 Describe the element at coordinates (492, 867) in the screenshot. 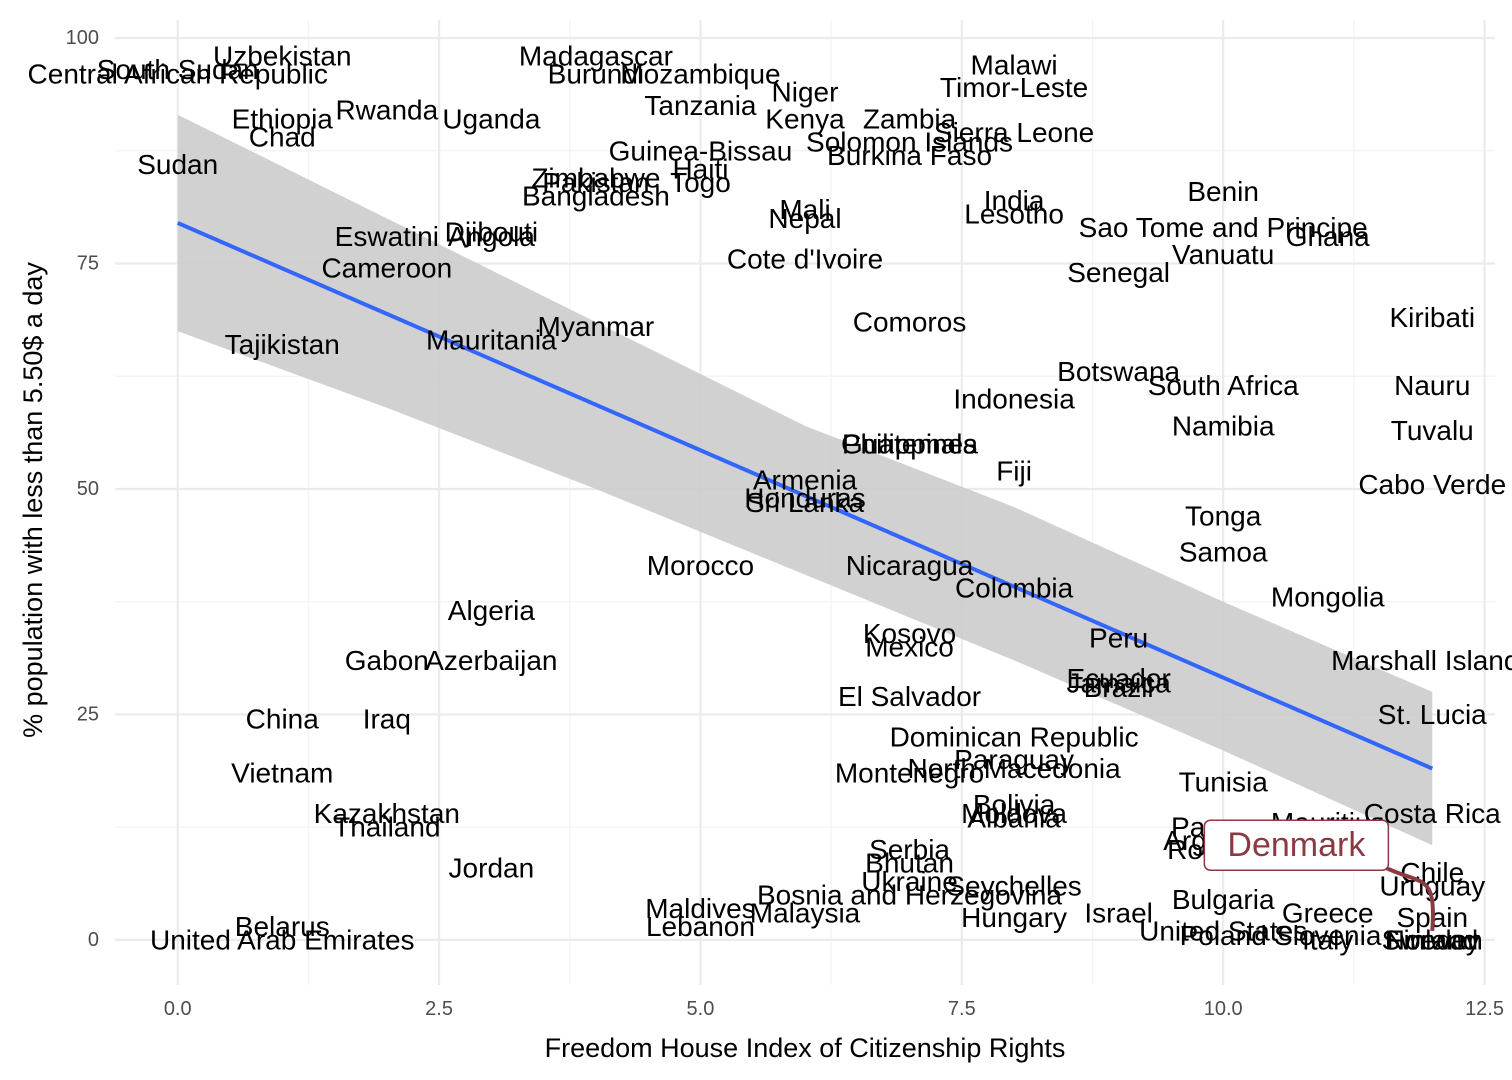

I see `country-label: Jordan` at that location.